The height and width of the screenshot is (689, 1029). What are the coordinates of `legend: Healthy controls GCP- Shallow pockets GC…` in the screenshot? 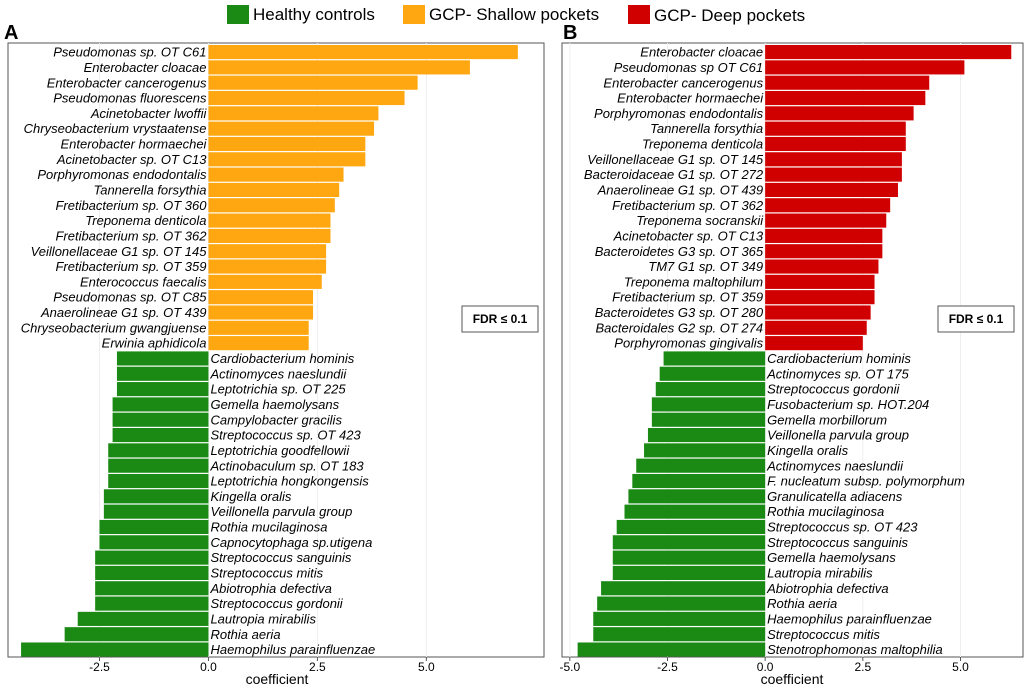 It's located at (516, 15).